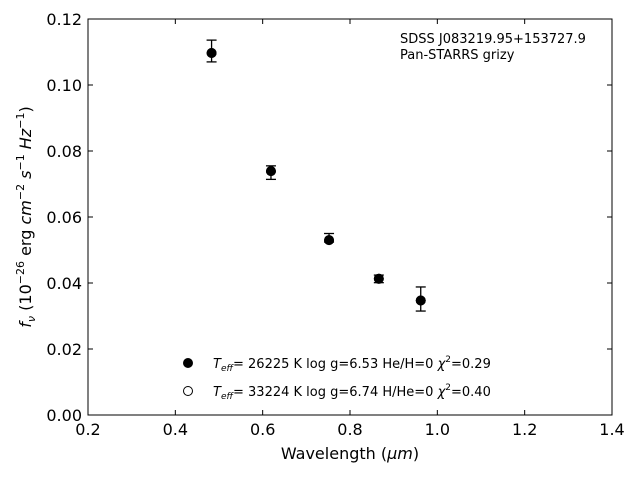  I want to click on legend-text-2: = 33224 K log g=6.74 H/He=0, so click(335, 392).